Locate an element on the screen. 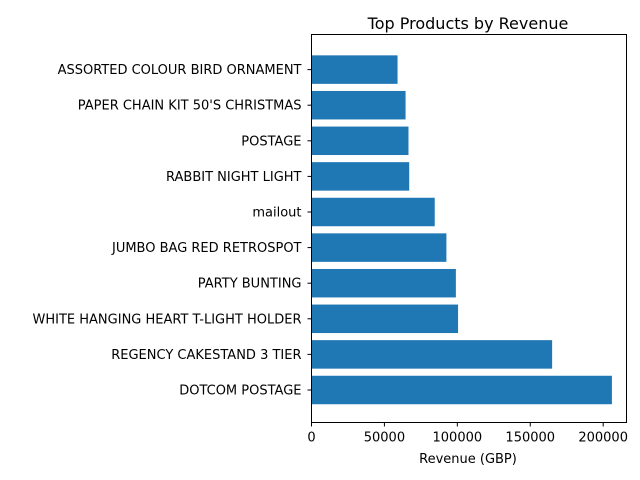 This screenshot has height=480, width=640. y-tick-label: DOTCOM POSTAGE is located at coordinates (240, 391).